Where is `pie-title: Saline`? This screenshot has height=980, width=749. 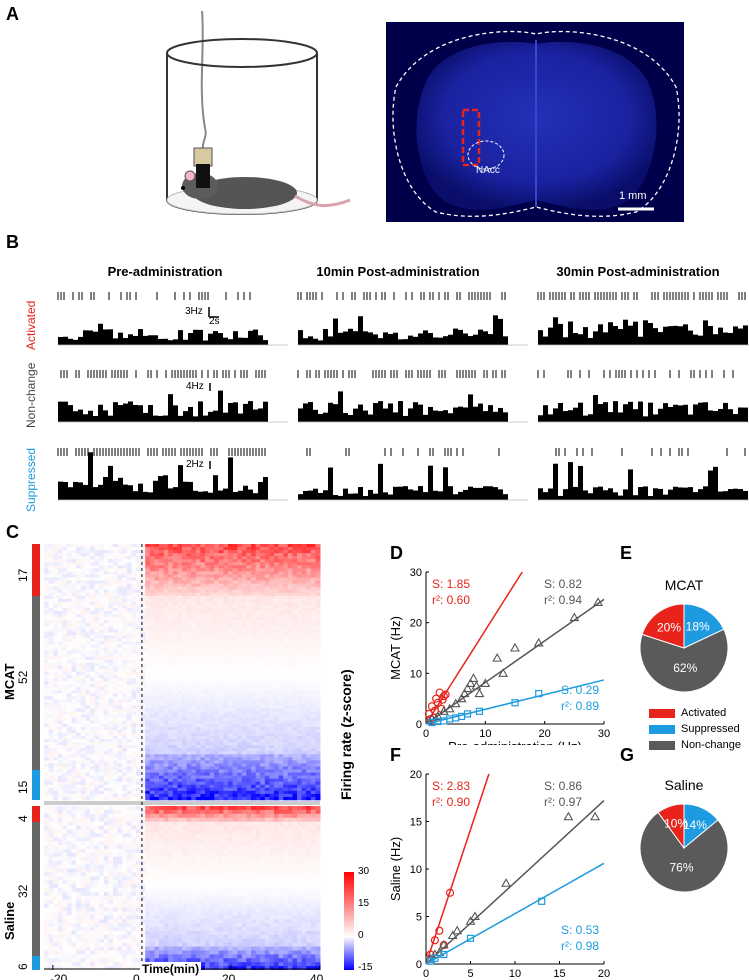 pie-title: Saline is located at coordinates (684, 785).